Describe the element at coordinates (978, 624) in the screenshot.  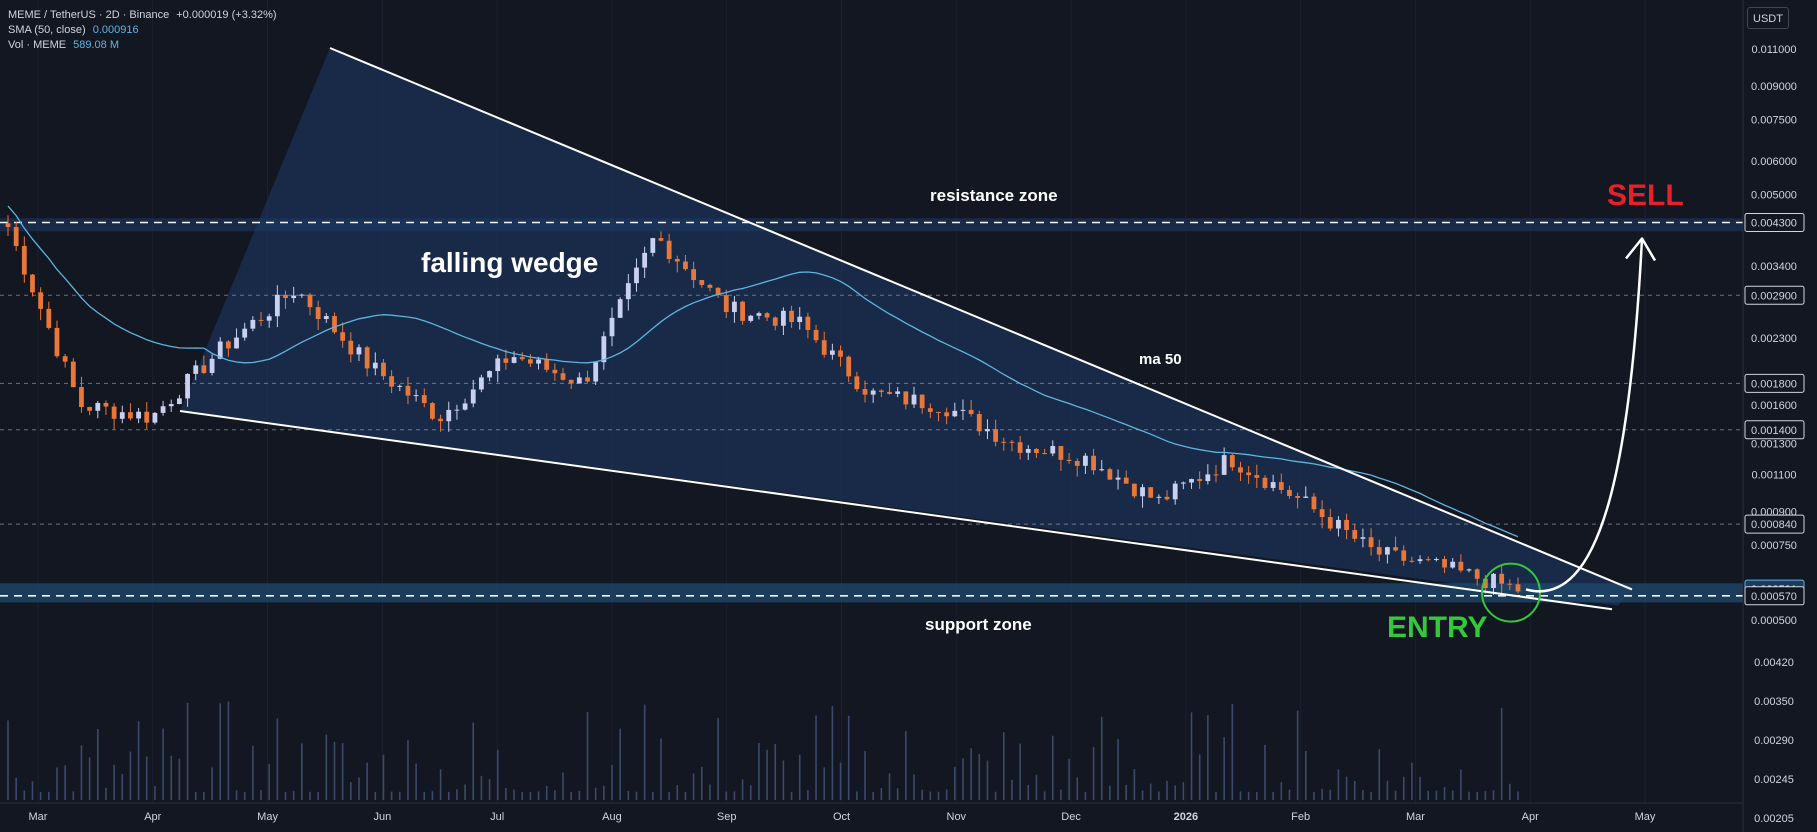
I see `support-zone-label: support zone` at that location.